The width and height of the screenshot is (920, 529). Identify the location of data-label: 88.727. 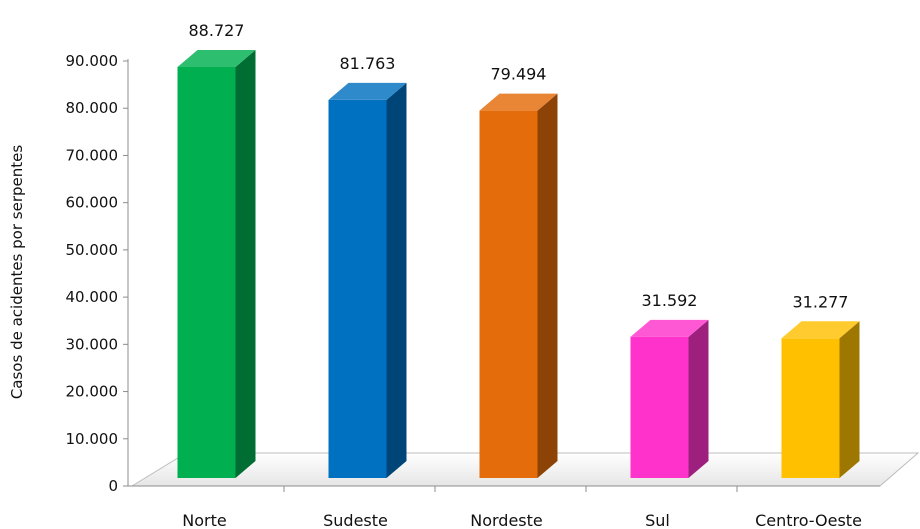
(217, 30).